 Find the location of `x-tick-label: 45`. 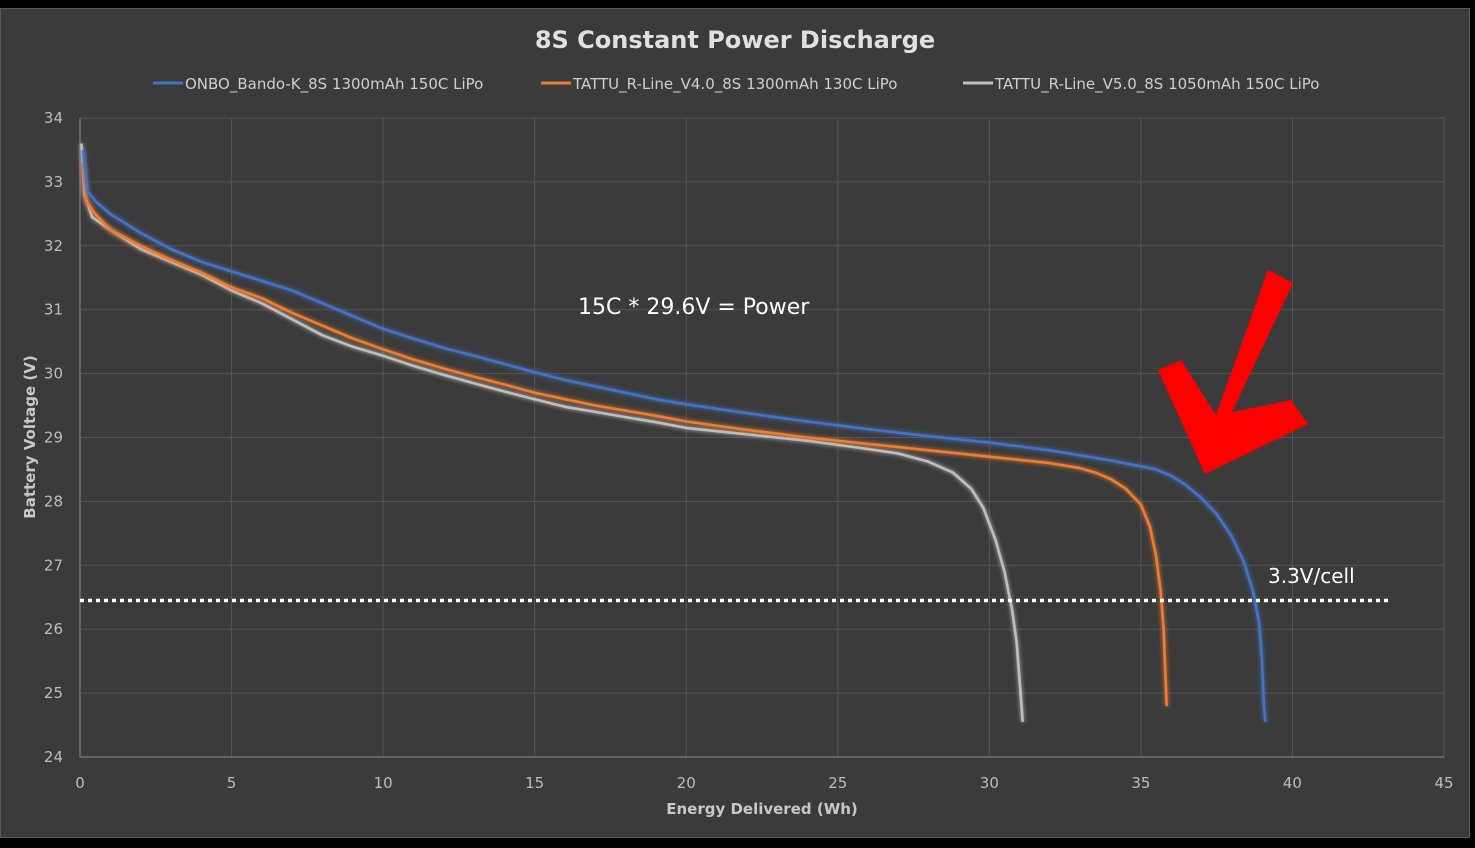

x-tick-label: 45 is located at coordinates (1443, 783).